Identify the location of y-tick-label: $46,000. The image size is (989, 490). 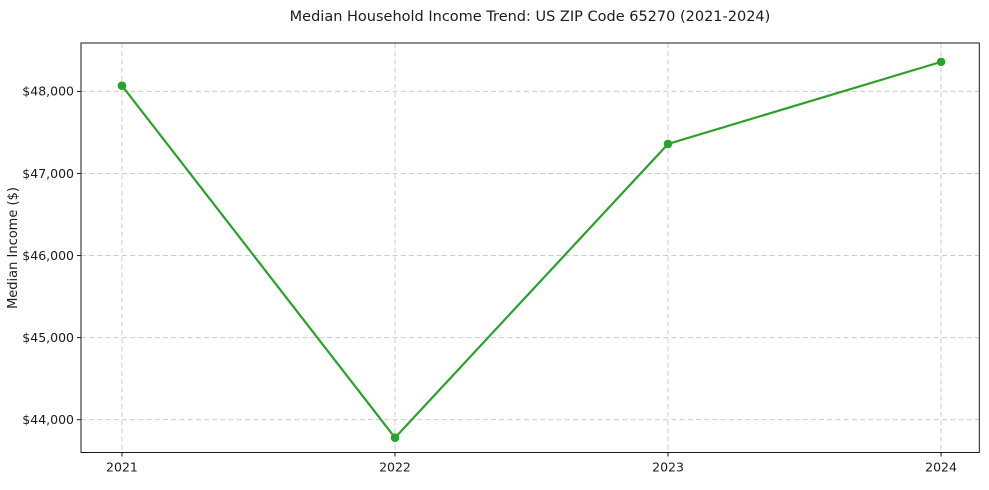
(48, 255).